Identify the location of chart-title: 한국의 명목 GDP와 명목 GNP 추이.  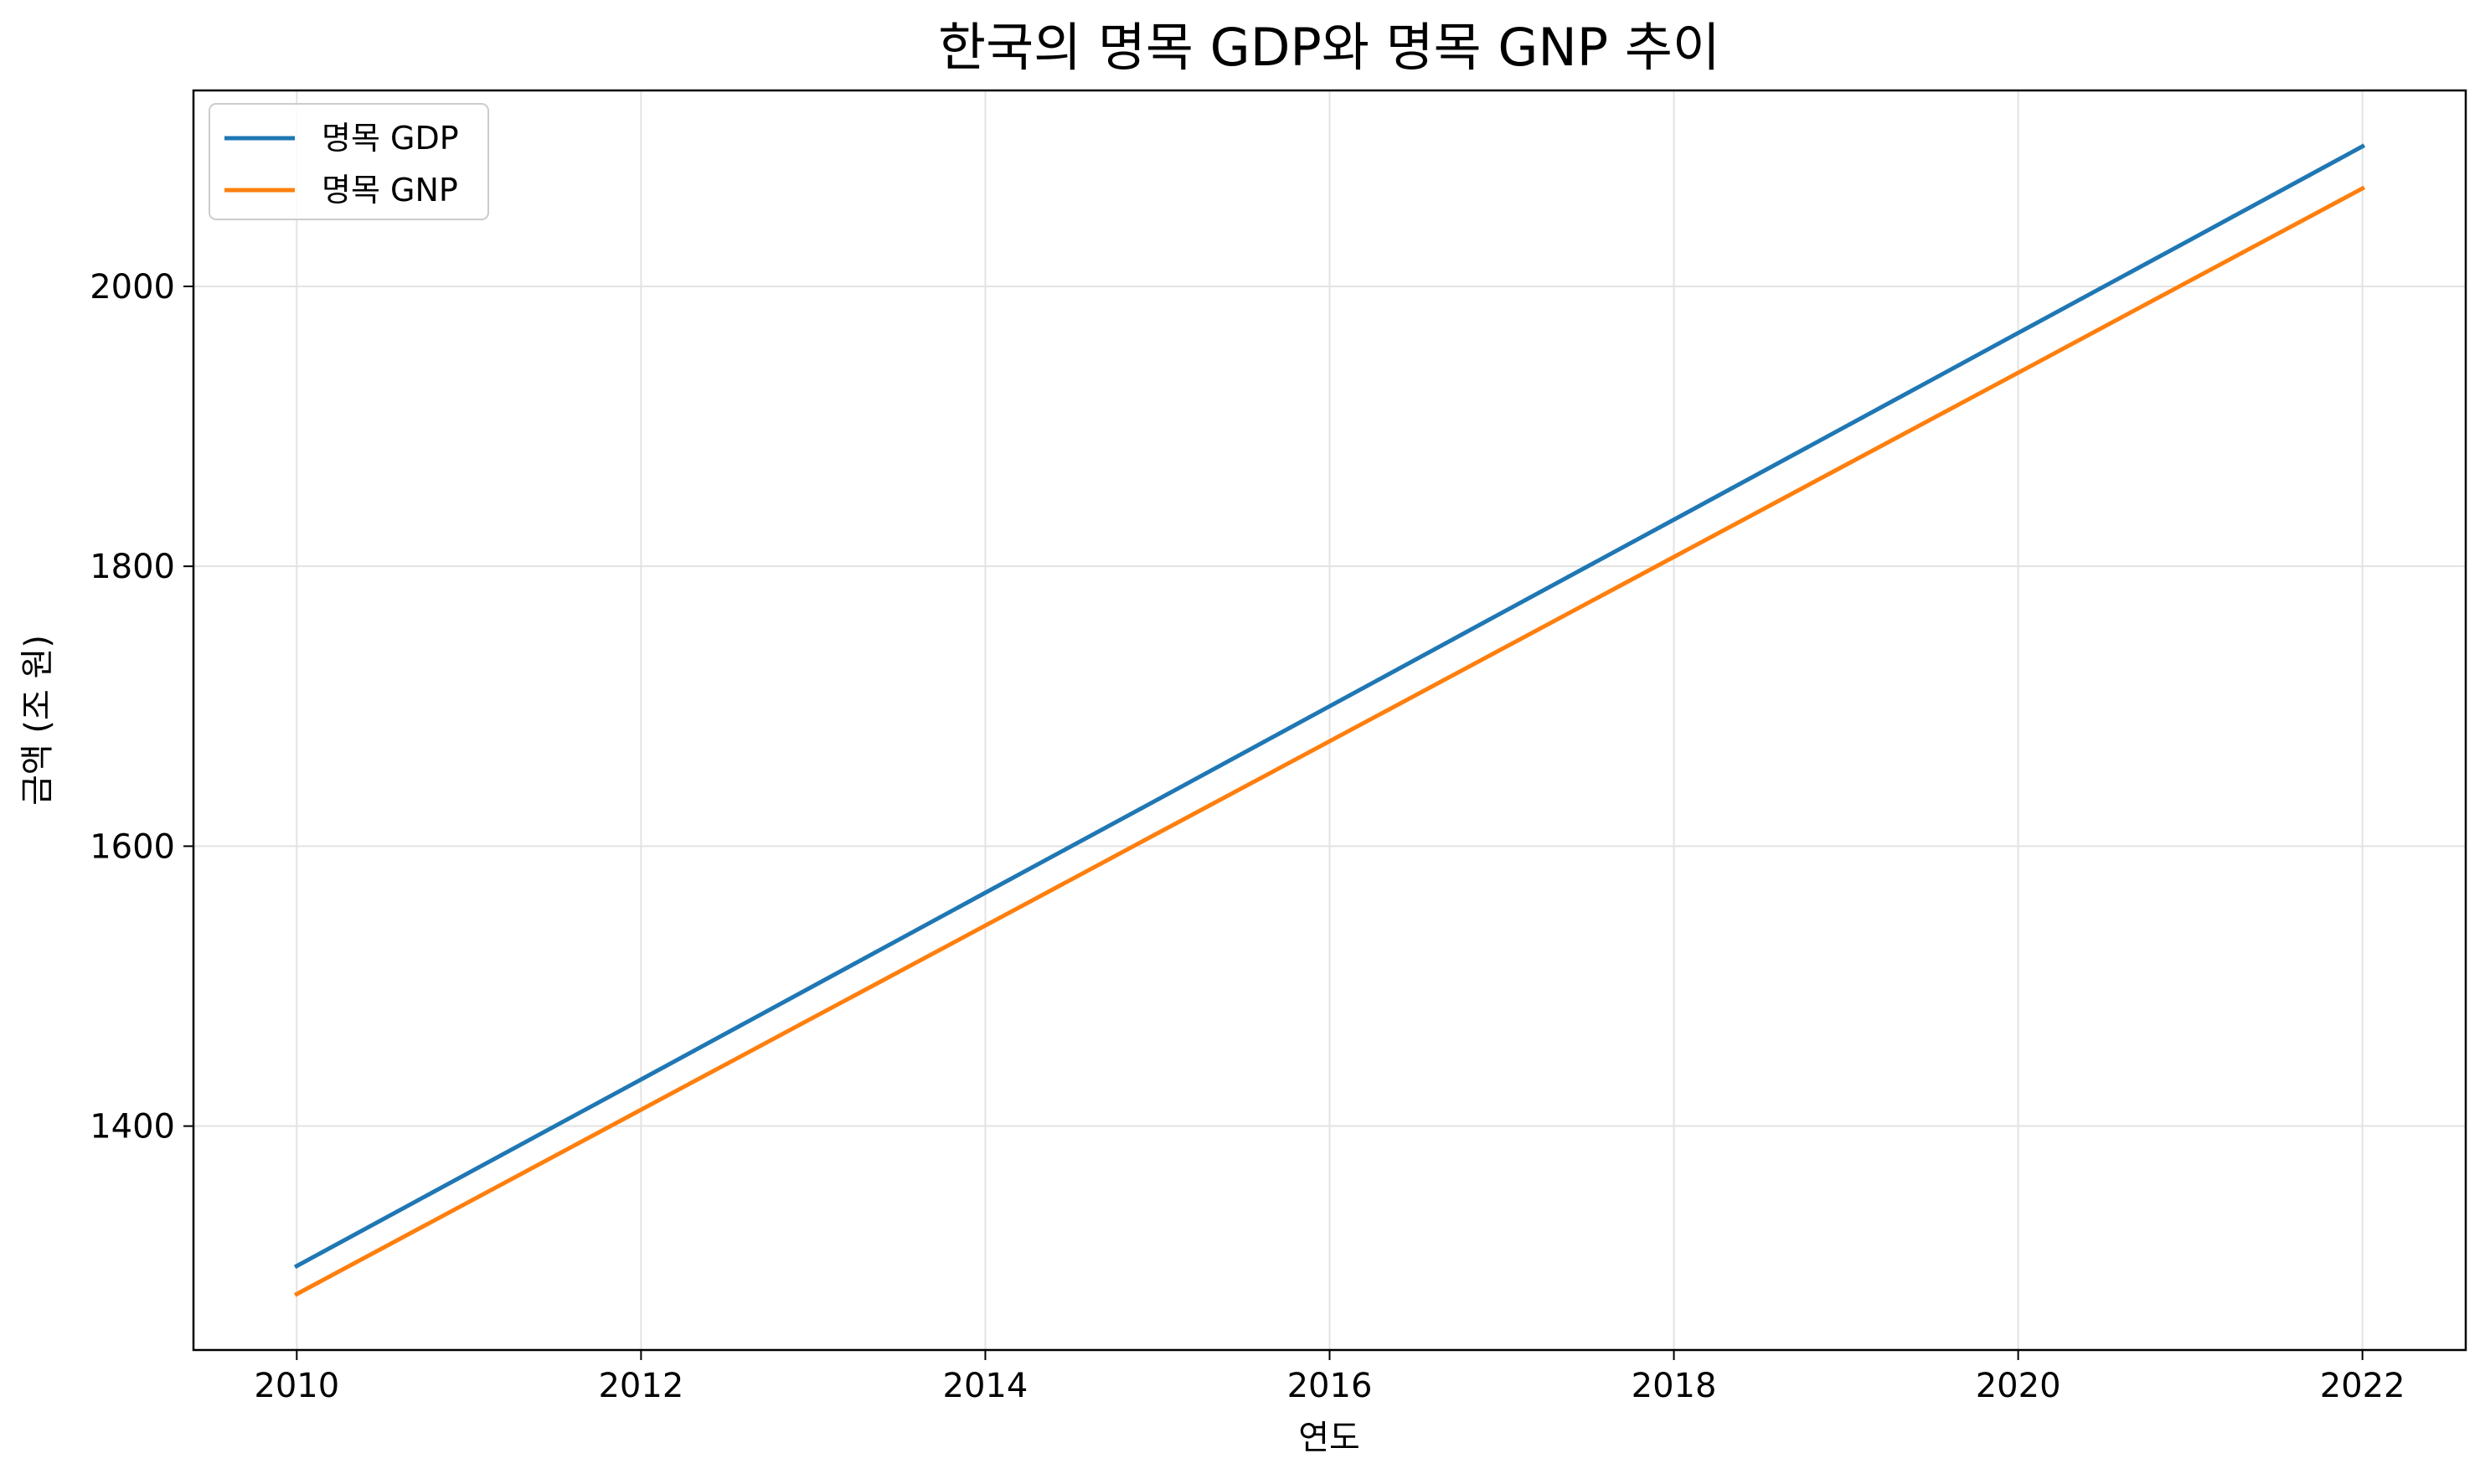
(1329, 47).